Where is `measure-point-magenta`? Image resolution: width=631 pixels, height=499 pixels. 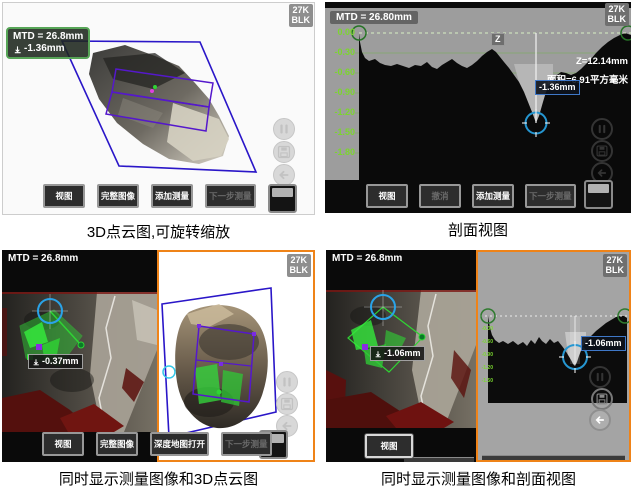 measure-point-magenta is located at coordinates (152, 91).